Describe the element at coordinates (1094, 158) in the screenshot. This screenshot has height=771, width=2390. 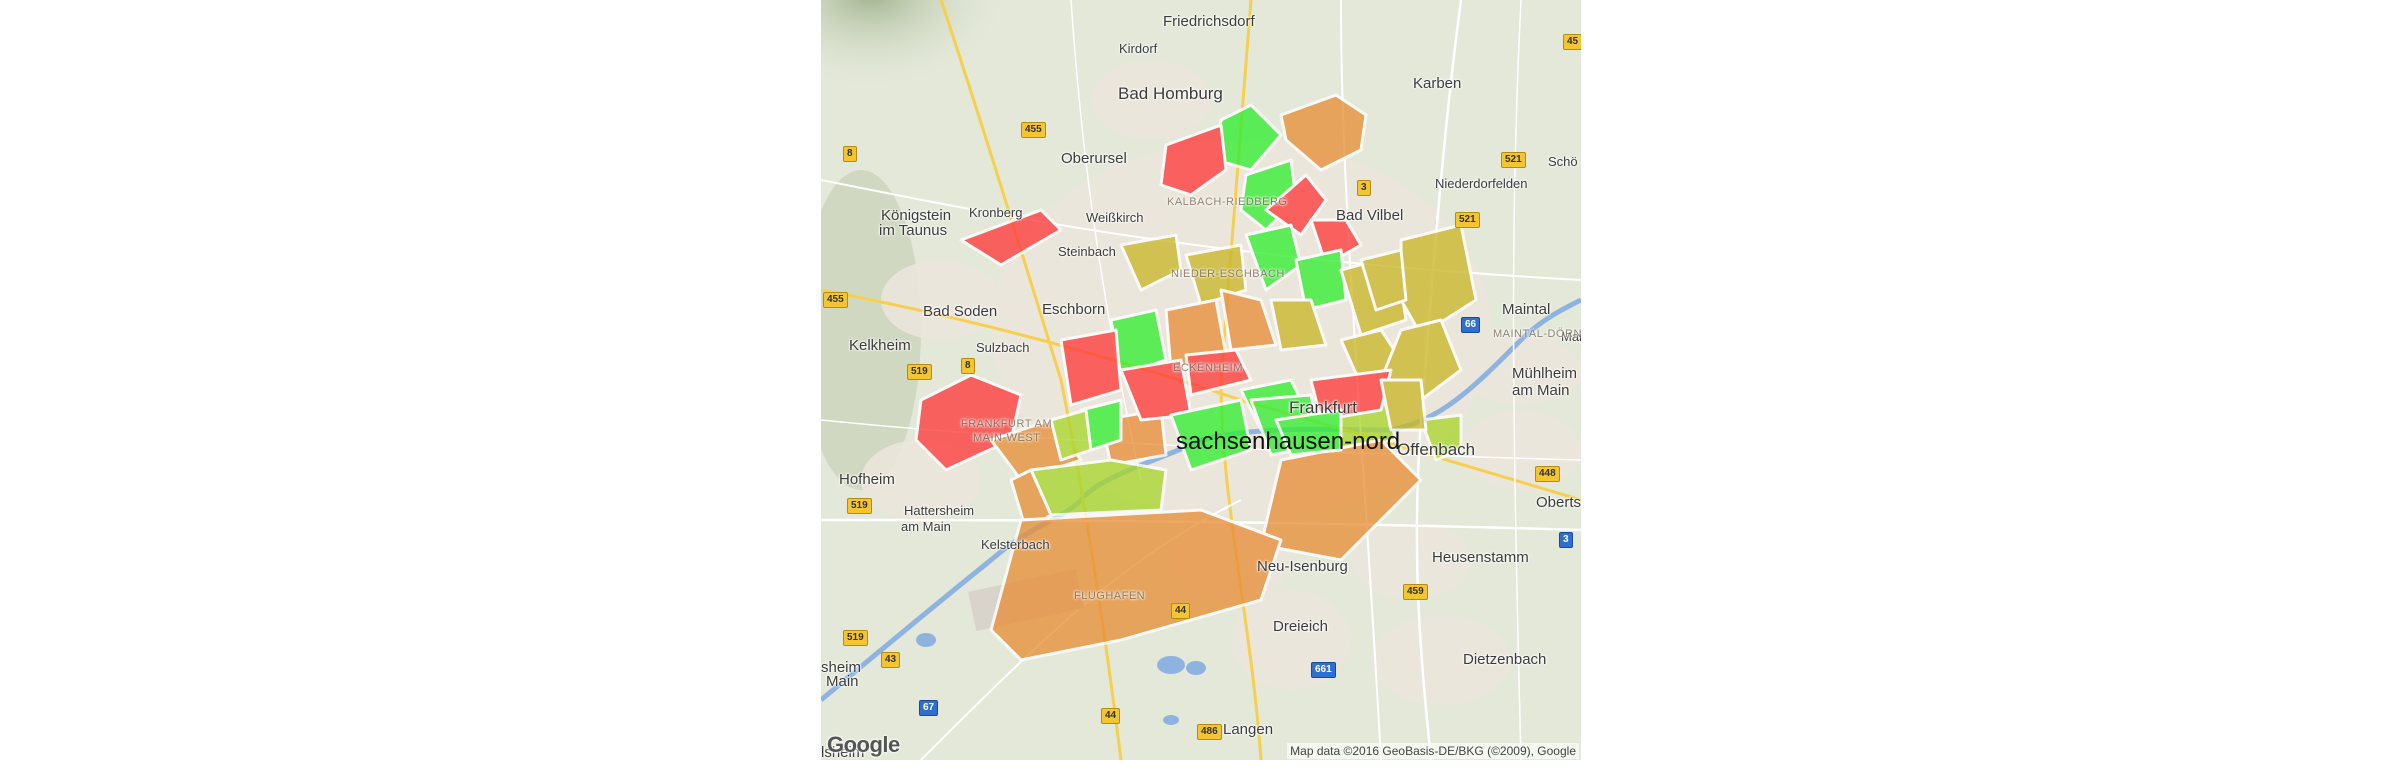
I see `place-label: Oberursel` at that location.